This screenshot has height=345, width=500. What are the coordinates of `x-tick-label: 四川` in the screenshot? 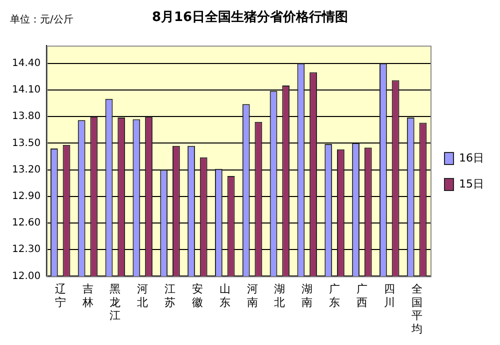 It's located at (389, 295).